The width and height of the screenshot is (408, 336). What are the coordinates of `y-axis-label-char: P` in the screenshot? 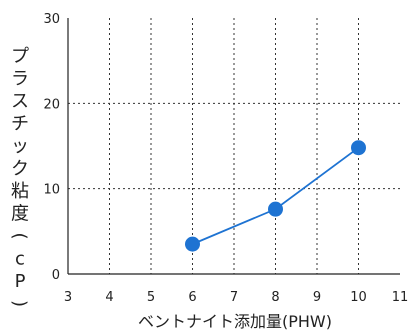 It's located at (20, 281).